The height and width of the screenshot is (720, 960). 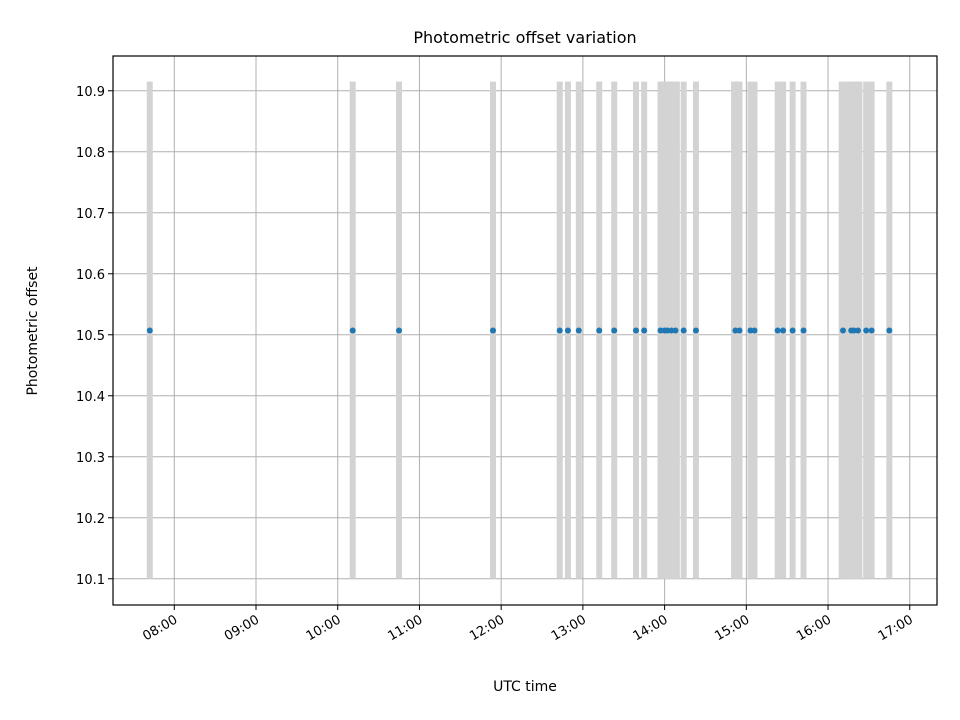 I want to click on chart-title: Photometric offset variation, so click(x=524, y=37).